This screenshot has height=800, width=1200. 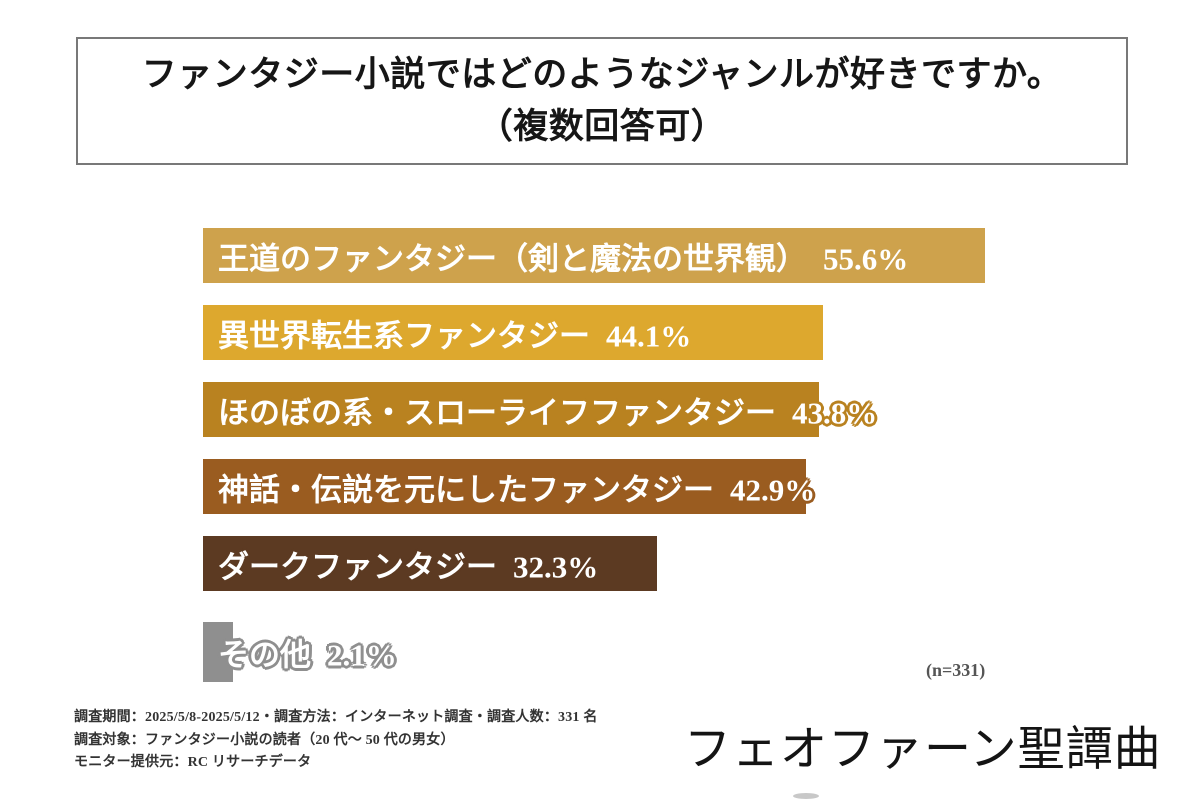 What do you see at coordinates (264, 740) in the screenshot?
I see `survey-target-line: 調査対象：ファンタジー小説の読者（20 代～ 50 代の男女）` at bounding box center [264, 740].